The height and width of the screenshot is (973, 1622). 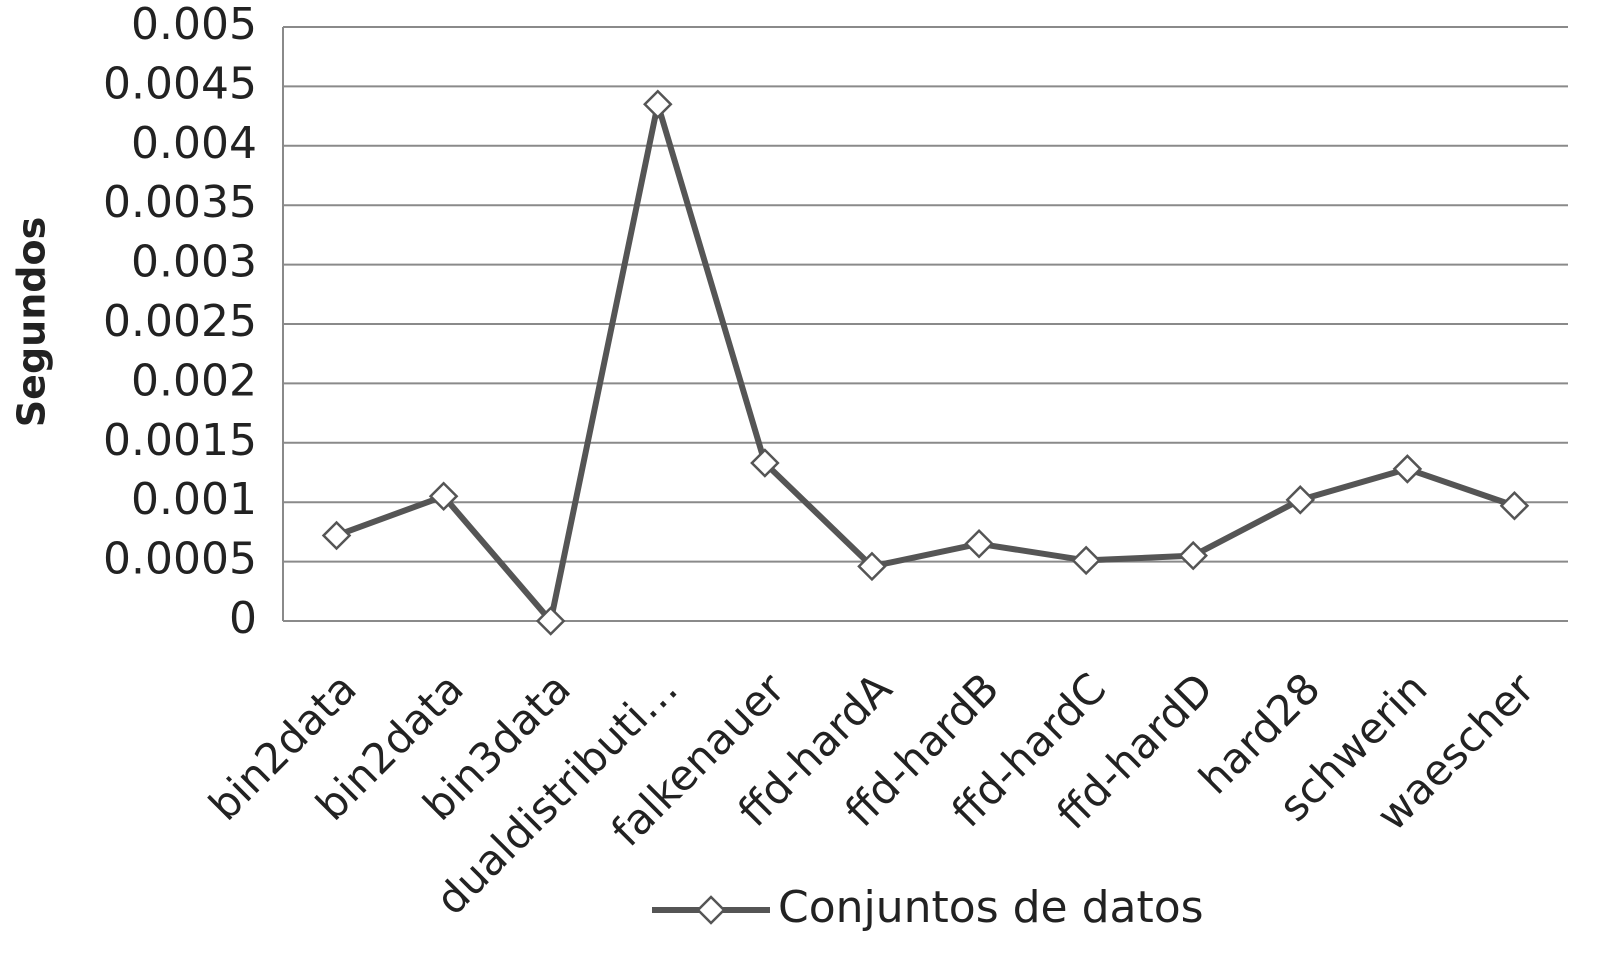 What do you see at coordinates (194, 499) in the screenshot?
I see `y-tick-label: 0.001` at bounding box center [194, 499].